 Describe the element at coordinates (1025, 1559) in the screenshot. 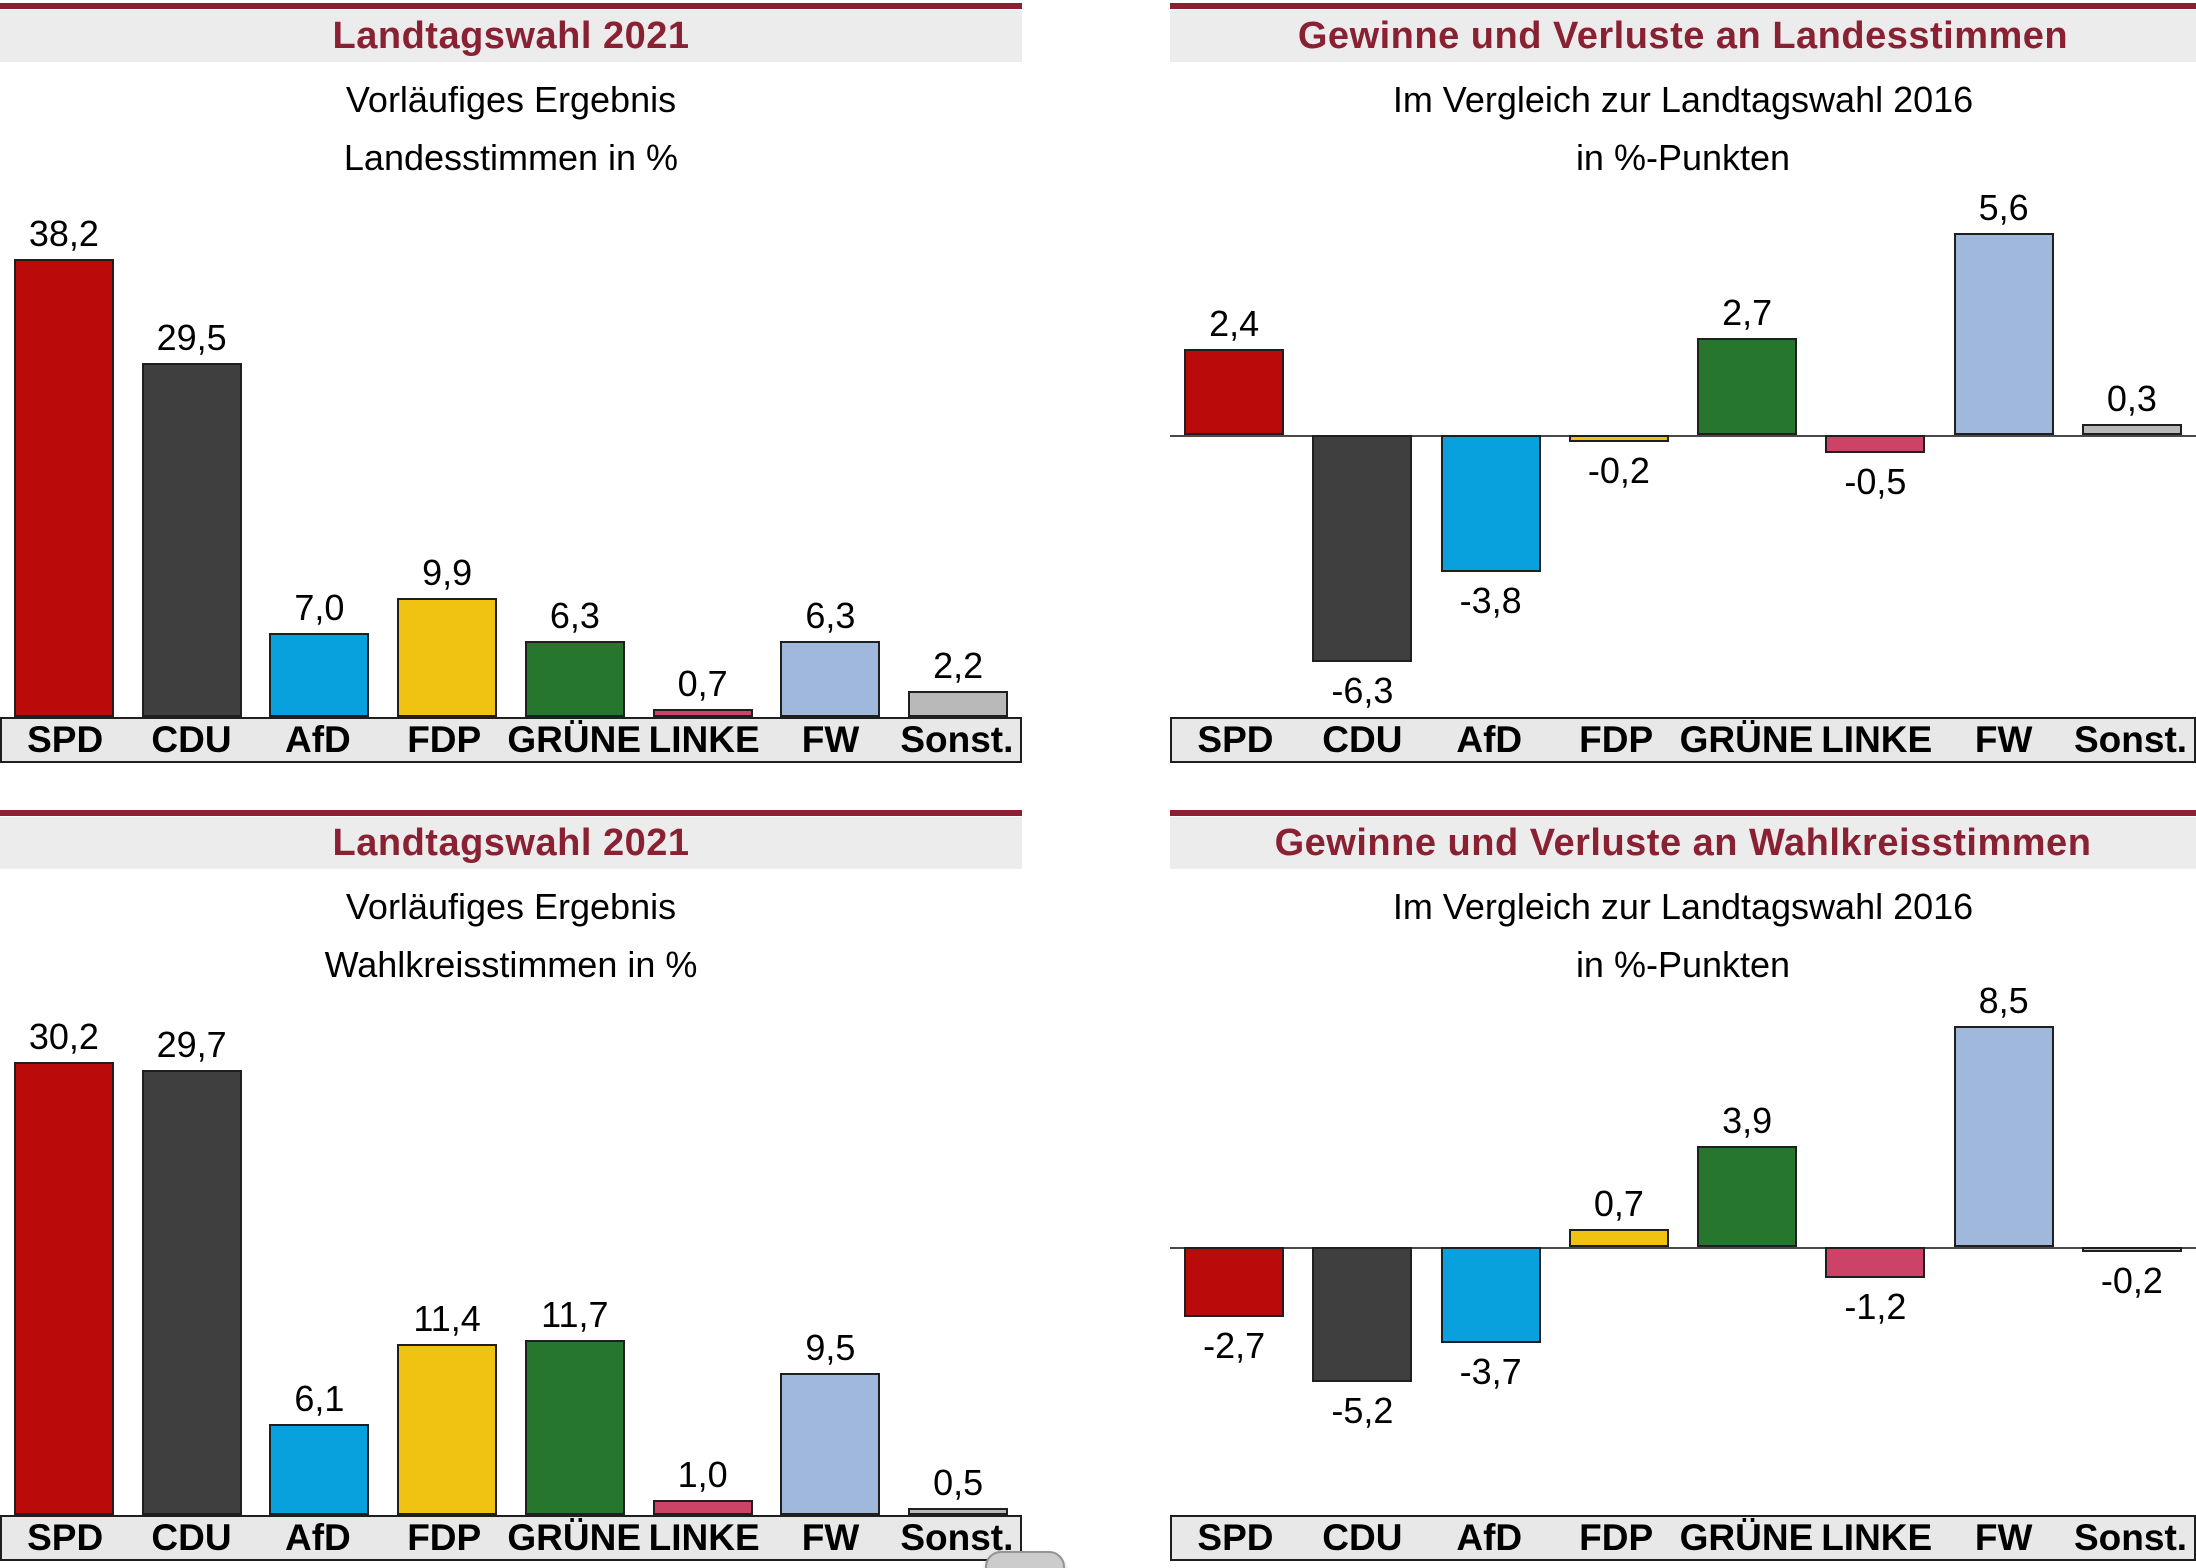

I see `scroll-indicator-icon` at that location.